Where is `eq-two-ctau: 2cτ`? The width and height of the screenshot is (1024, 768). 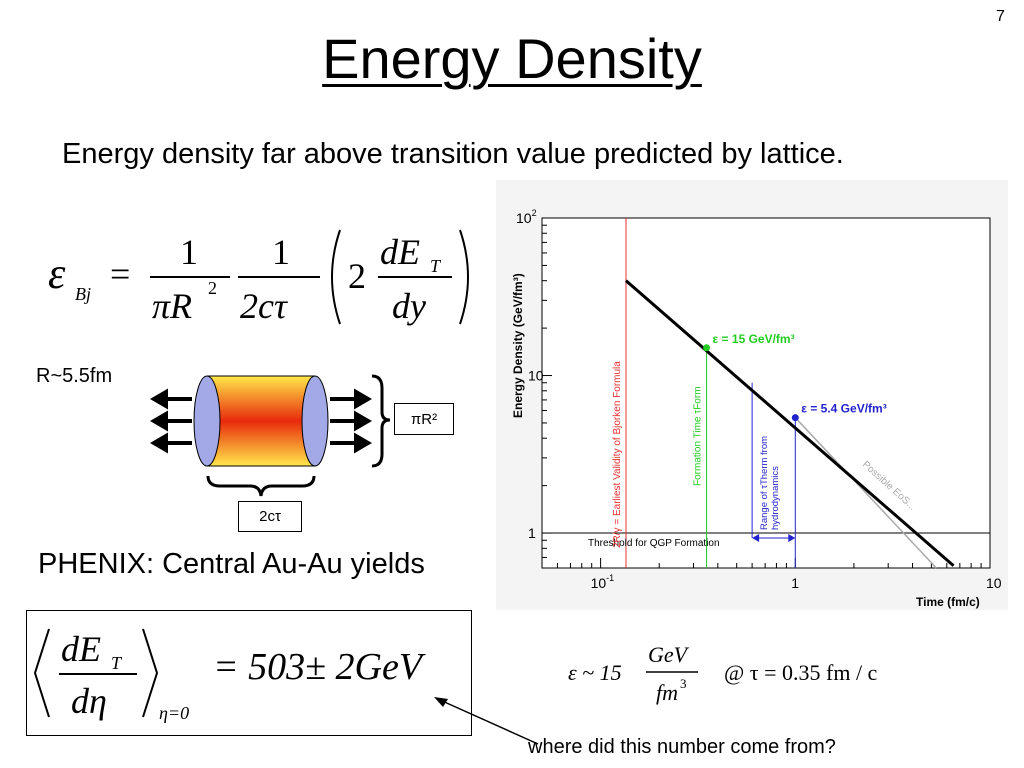 eq-two-ctau: 2cτ is located at coordinates (264, 306).